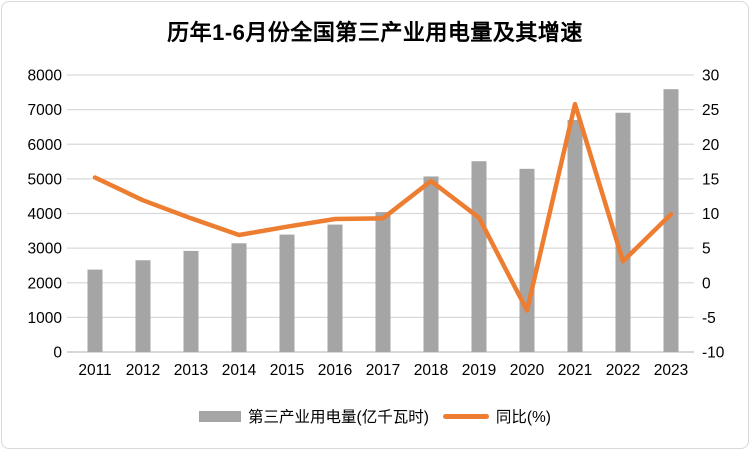  I want to click on left-axis-tick-label: 4000, so click(45, 214).